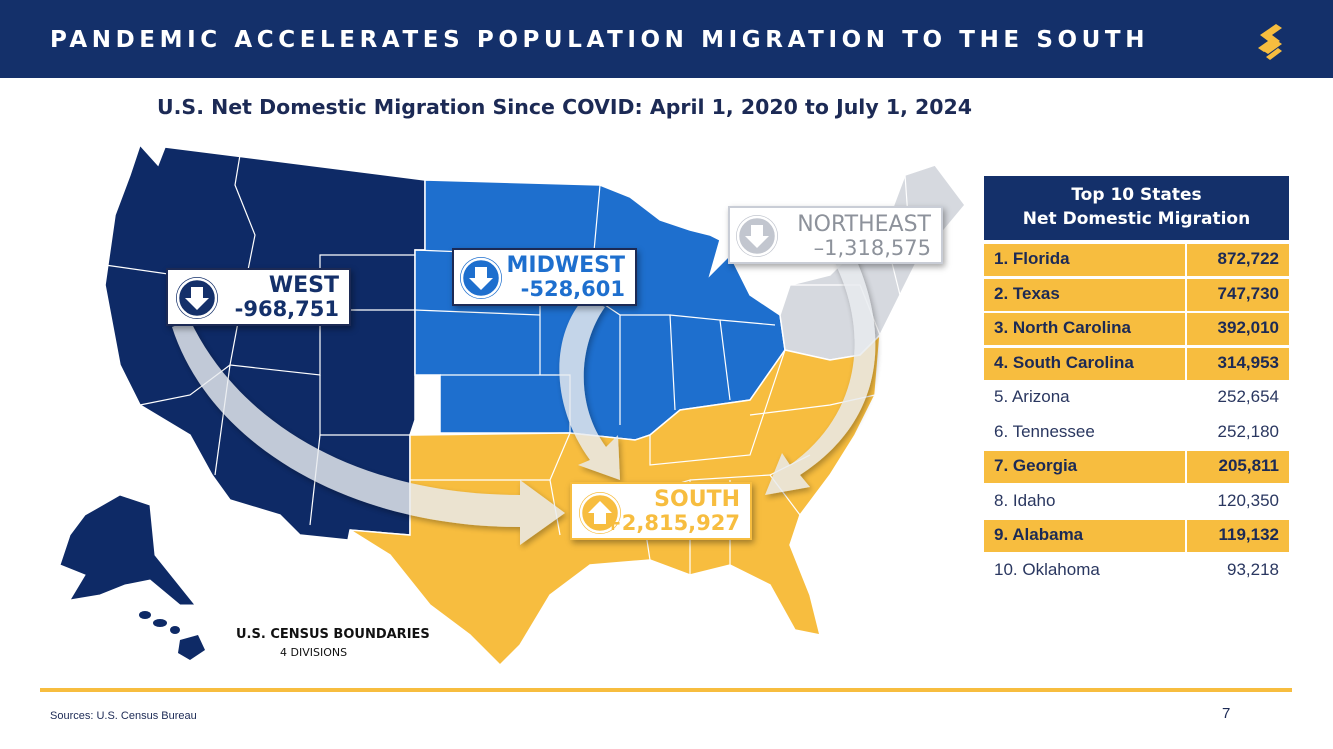  Describe the element at coordinates (314, 652) in the screenshot. I see `census-legend-subtitle: 4 DIVISIONS` at that location.